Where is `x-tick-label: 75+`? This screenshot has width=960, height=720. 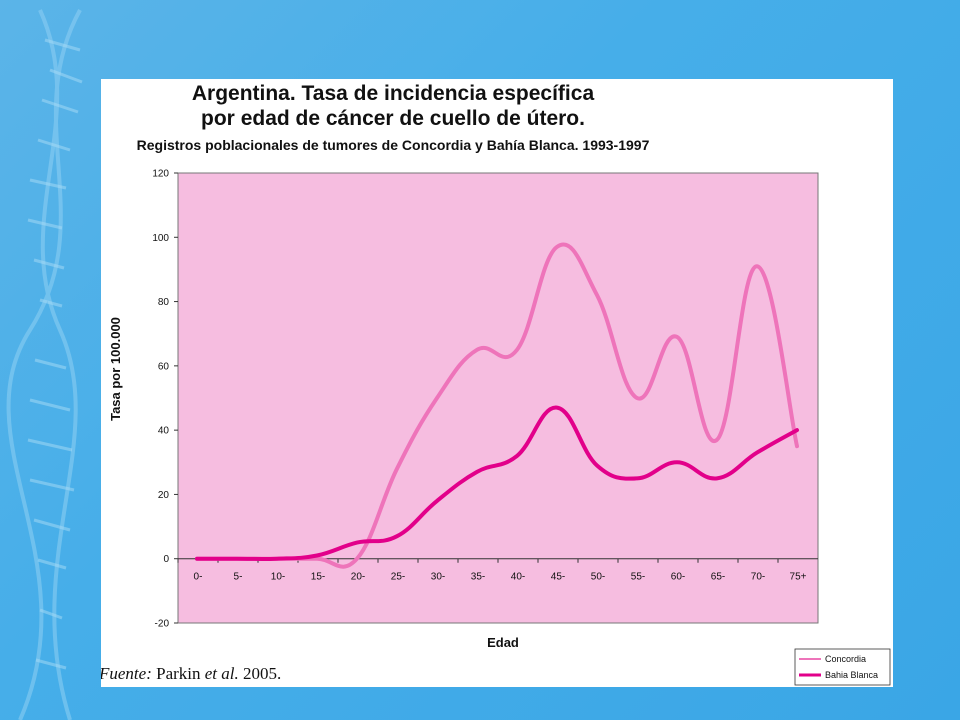
x-tick-label: 75+ is located at coordinates (798, 577).